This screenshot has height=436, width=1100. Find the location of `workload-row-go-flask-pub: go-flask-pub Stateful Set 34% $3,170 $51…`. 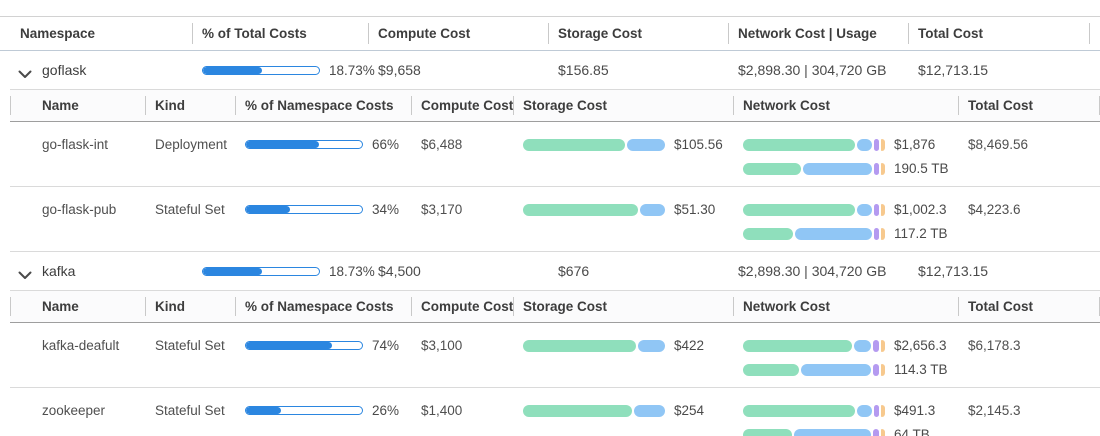

workload-row-go-flask-pub: go-flask-pub Stateful Set 34% $3,170 $51… is located at coordinates (555, 219).